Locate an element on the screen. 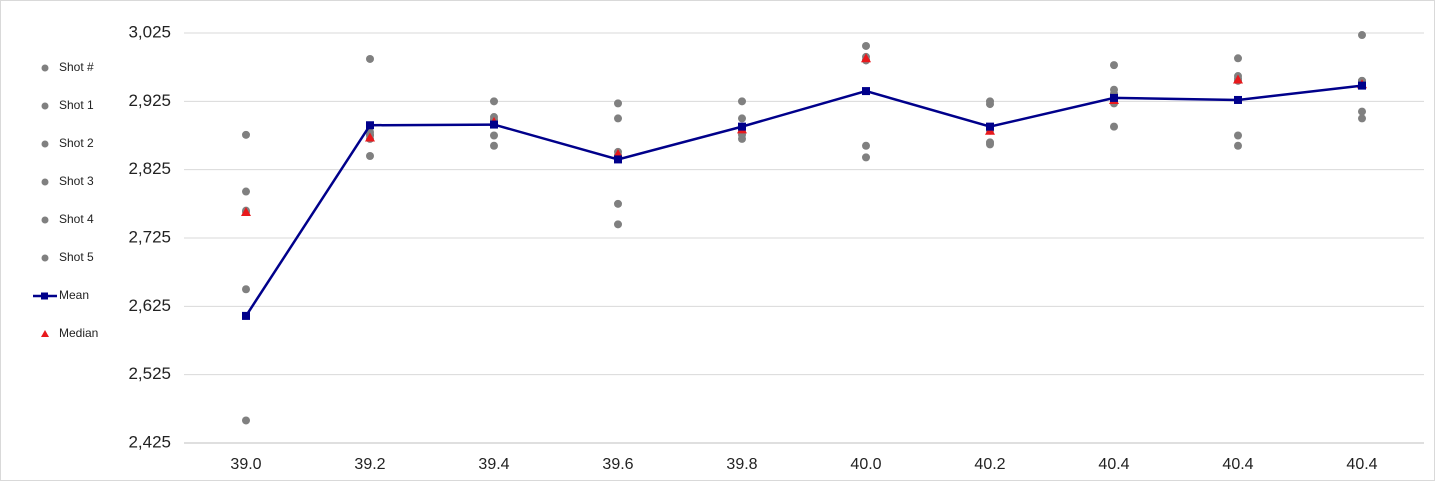 This screenshot has width=1435, height=482. legend-item: Median is located at coordinates (69, 333).